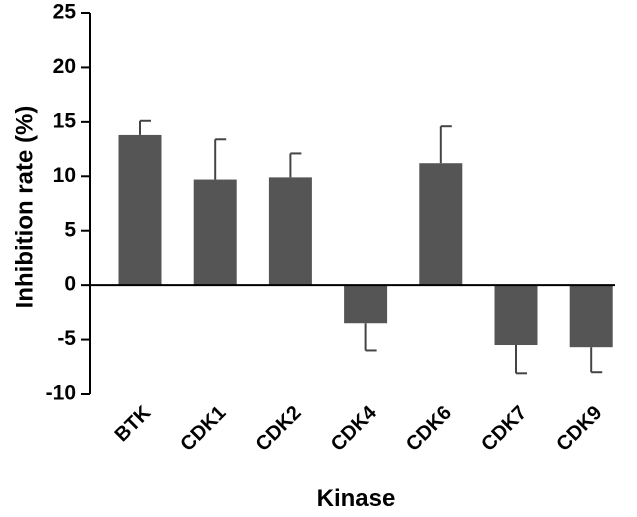 Image resolution: width=637 pixels, height=517 pixels. What do you see at coordinates (220, 159) in the screenshot?
I see `error-bar-cdk1` at bounding box center [220, 159].